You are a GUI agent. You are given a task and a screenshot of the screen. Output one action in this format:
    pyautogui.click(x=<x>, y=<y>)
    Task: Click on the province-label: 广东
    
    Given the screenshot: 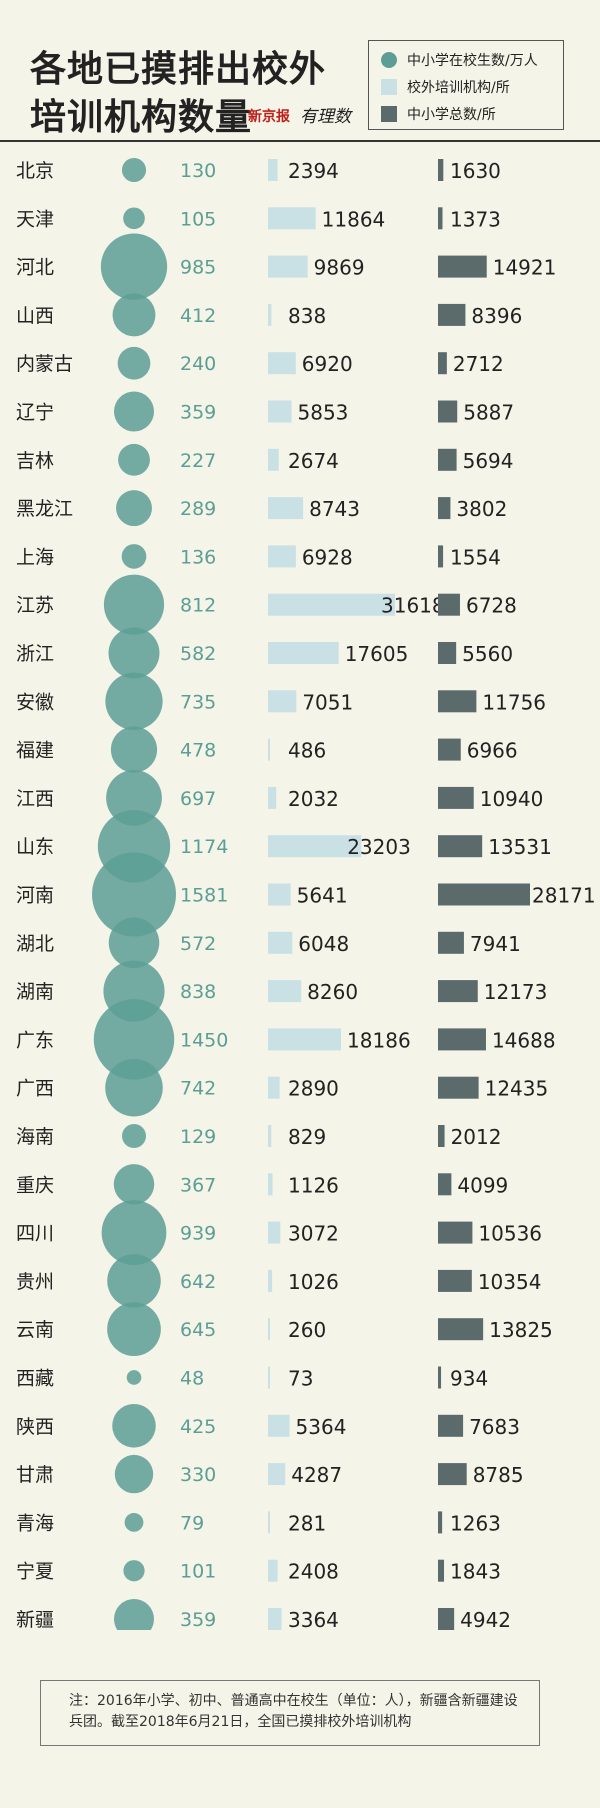 What is the action you would take?
    pyautogui.click(x=35, y=1040)
    